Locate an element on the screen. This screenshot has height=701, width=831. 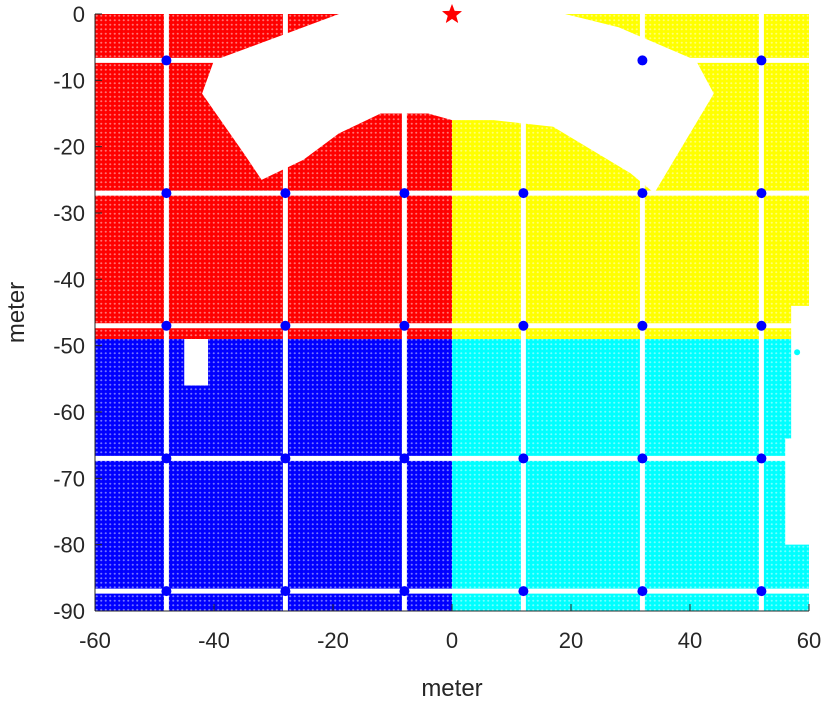
y-tick-label: -90 is located at coordinates (69, 611).